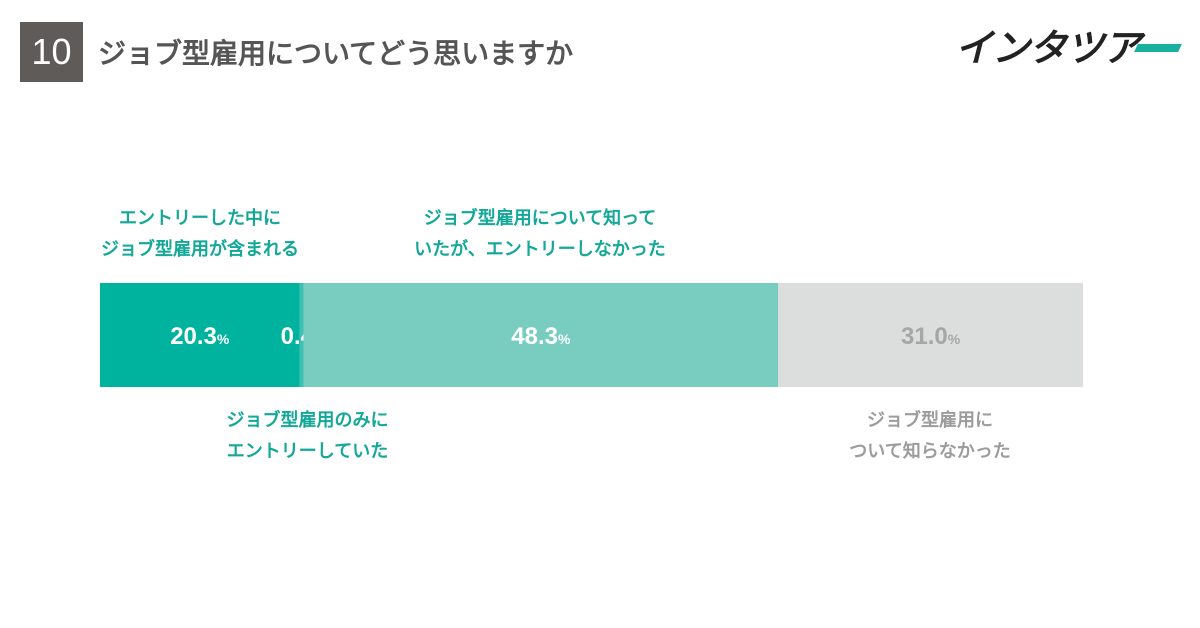  Describe the element at coordinates (1068, 48) in the screenshot. I see `brand-logo: インタツアー` at that location.